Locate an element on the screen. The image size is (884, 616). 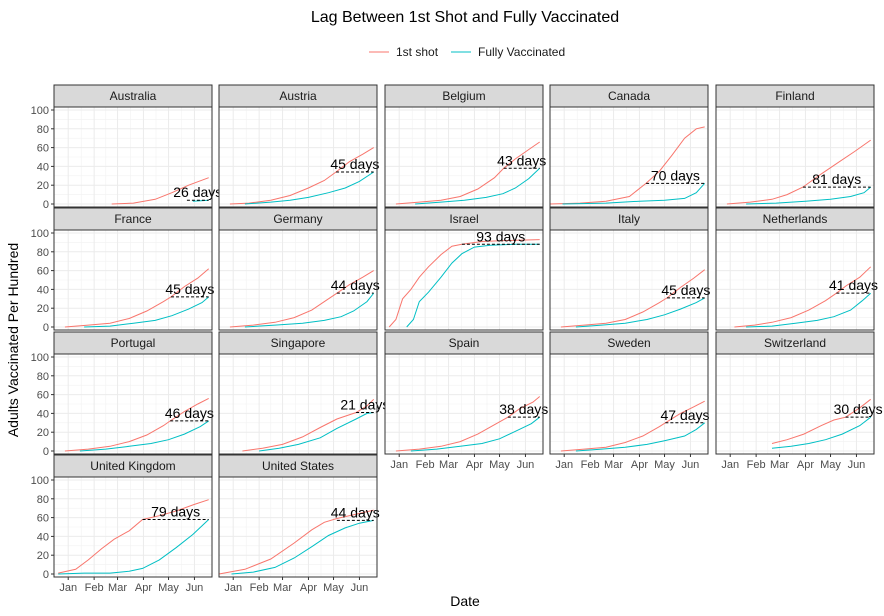
lag-annotation: 30 days is located at coordinates (858, 409).